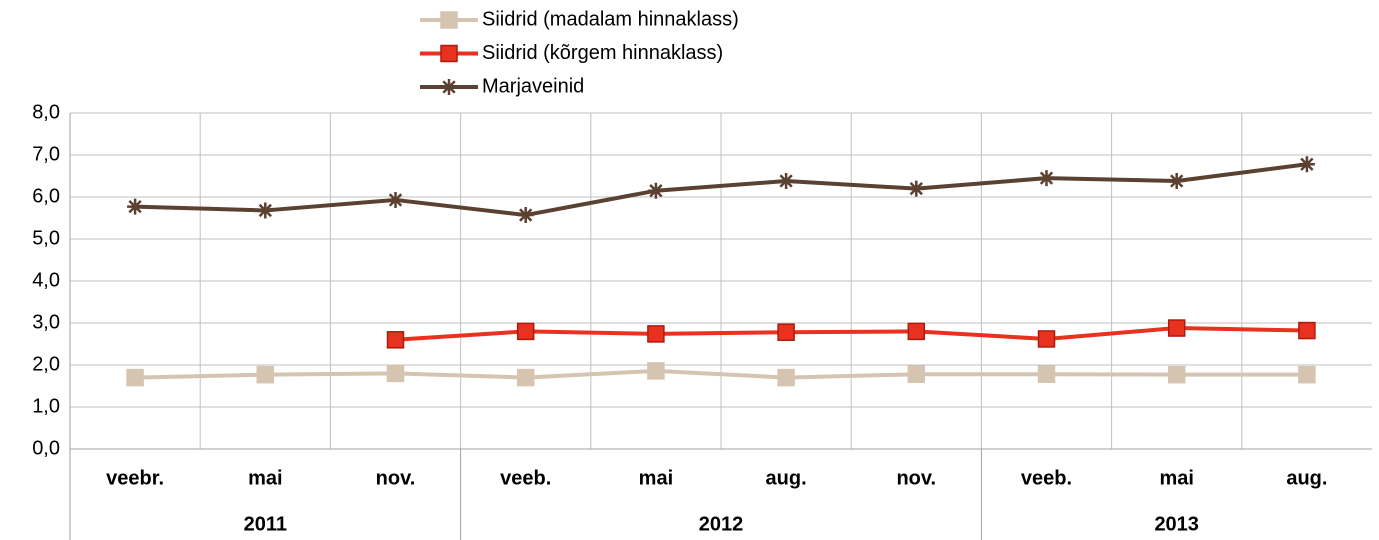 This screenshot has height=540, width=1379. Describe the element at coordinates (265, 524) in the screenshot. I see `x-group-label: 2011` at that location.